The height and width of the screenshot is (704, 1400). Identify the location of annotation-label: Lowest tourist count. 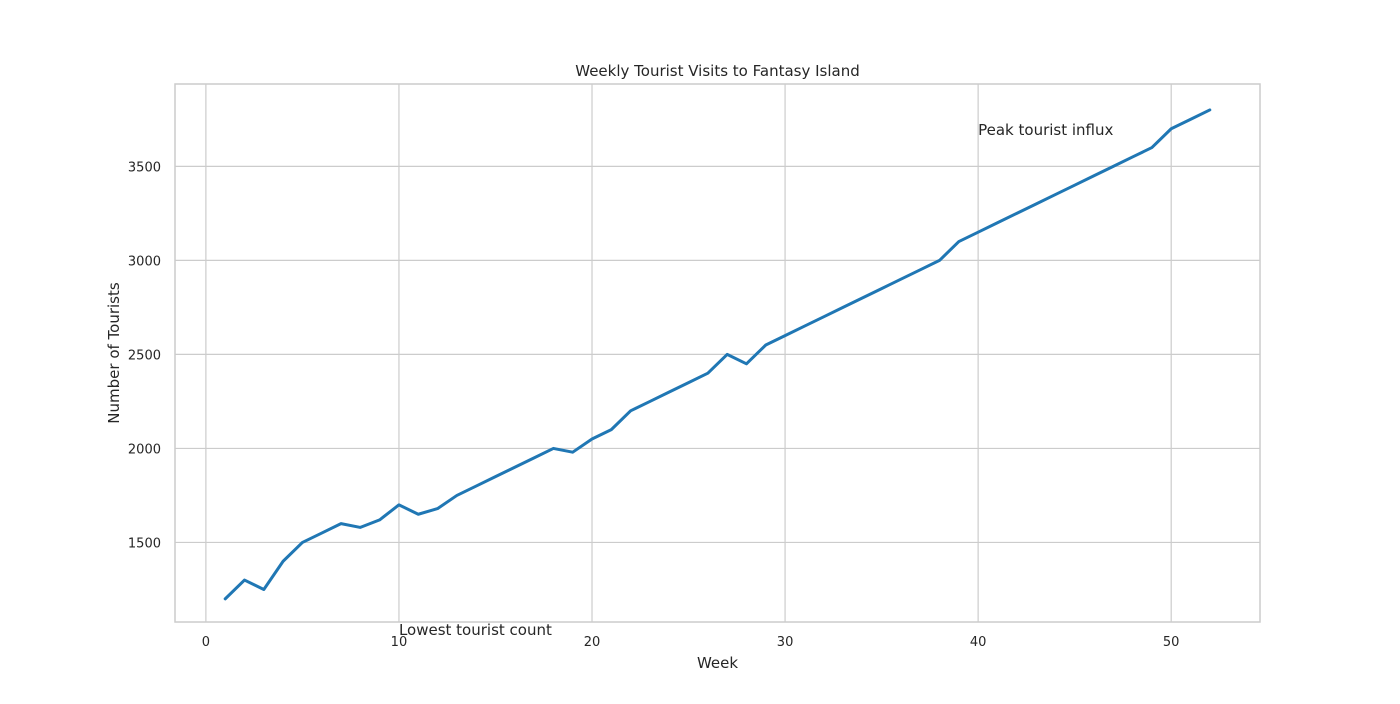
(475, 630).